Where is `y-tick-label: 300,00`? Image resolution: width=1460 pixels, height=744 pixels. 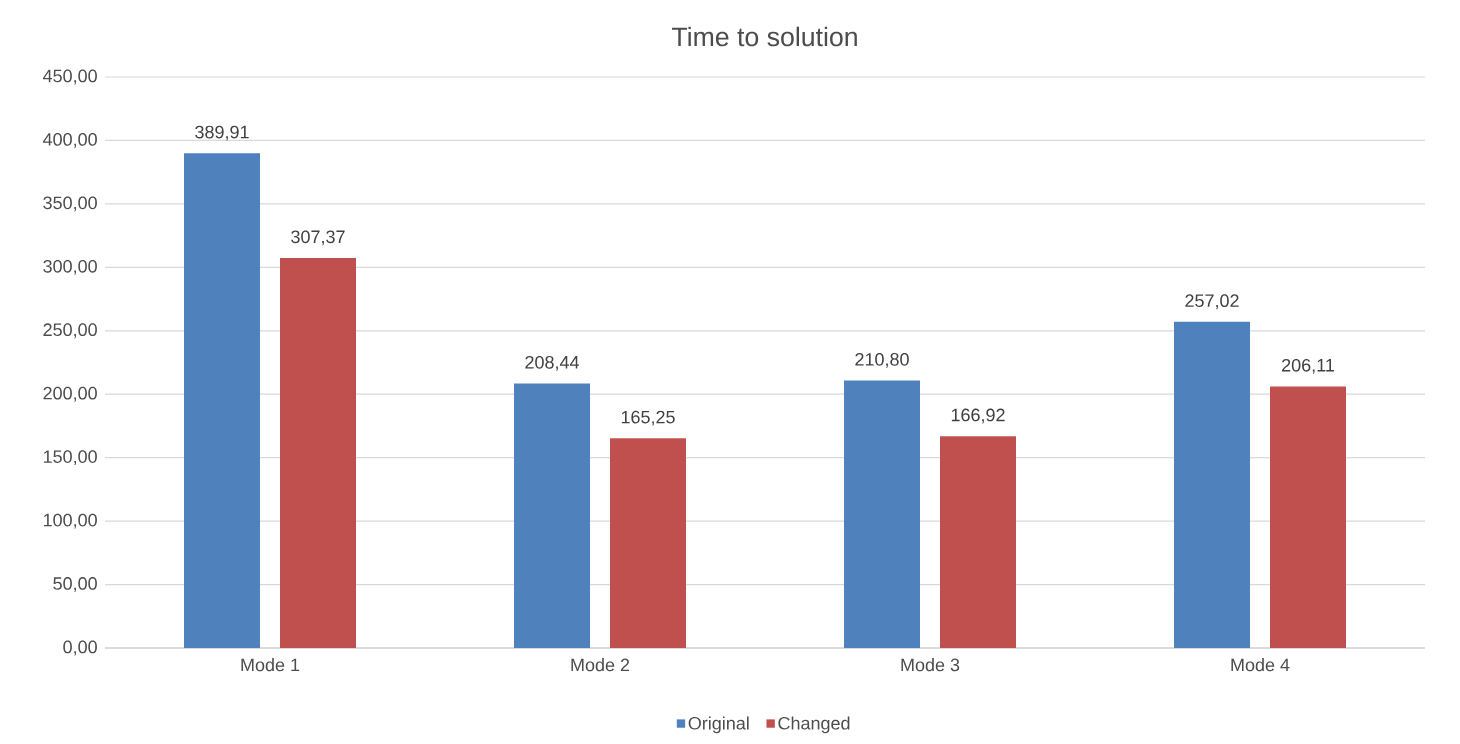
y-tick-label: 300,00 is located at coordinates (70, 267).